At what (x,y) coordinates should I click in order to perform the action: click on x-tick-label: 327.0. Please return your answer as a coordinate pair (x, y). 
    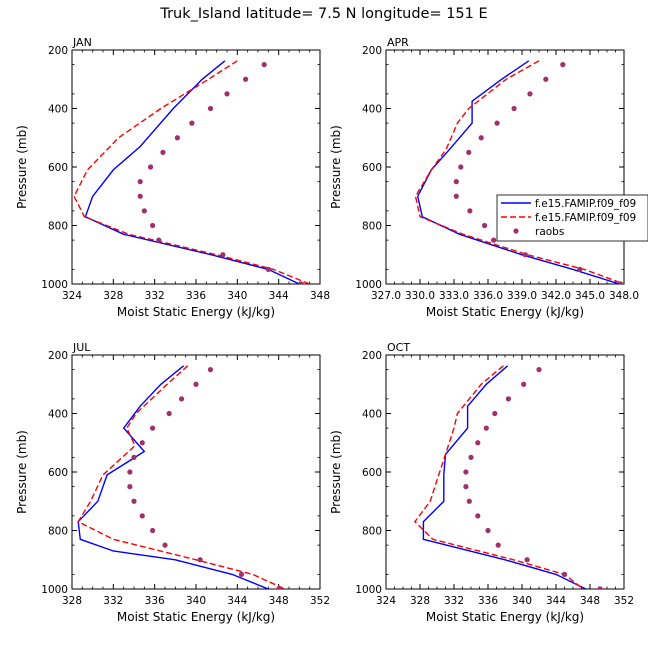
    Looking at the image, I should click on (386, 296).